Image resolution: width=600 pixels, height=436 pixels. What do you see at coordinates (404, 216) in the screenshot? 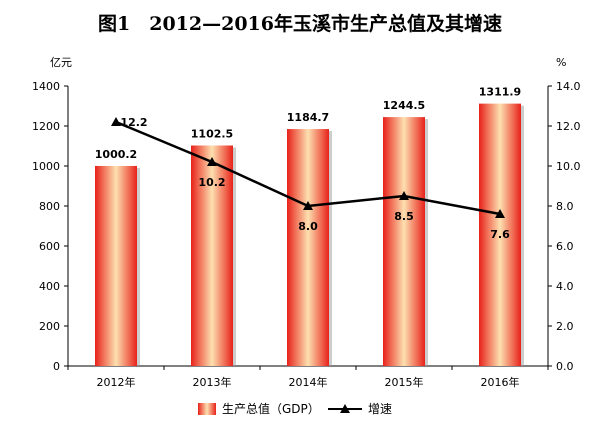
I see `growth-value-label: 8.5` at bounding box center [404, 216].